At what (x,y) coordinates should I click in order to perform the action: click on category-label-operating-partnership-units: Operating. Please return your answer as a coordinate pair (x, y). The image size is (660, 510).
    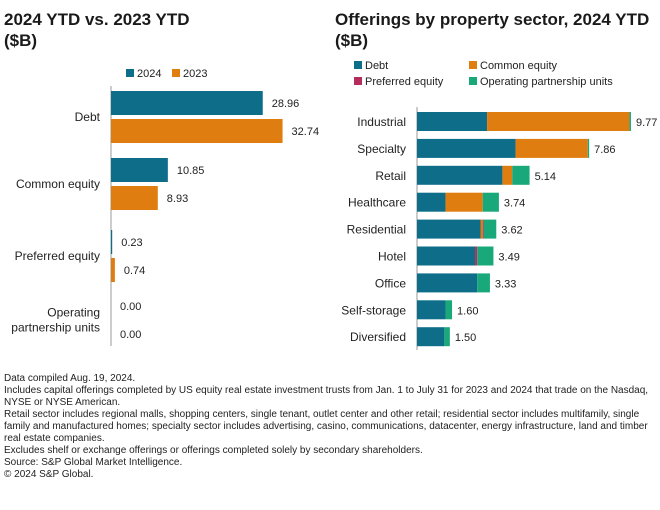
    Looking at the image, I should click on (73, 313).